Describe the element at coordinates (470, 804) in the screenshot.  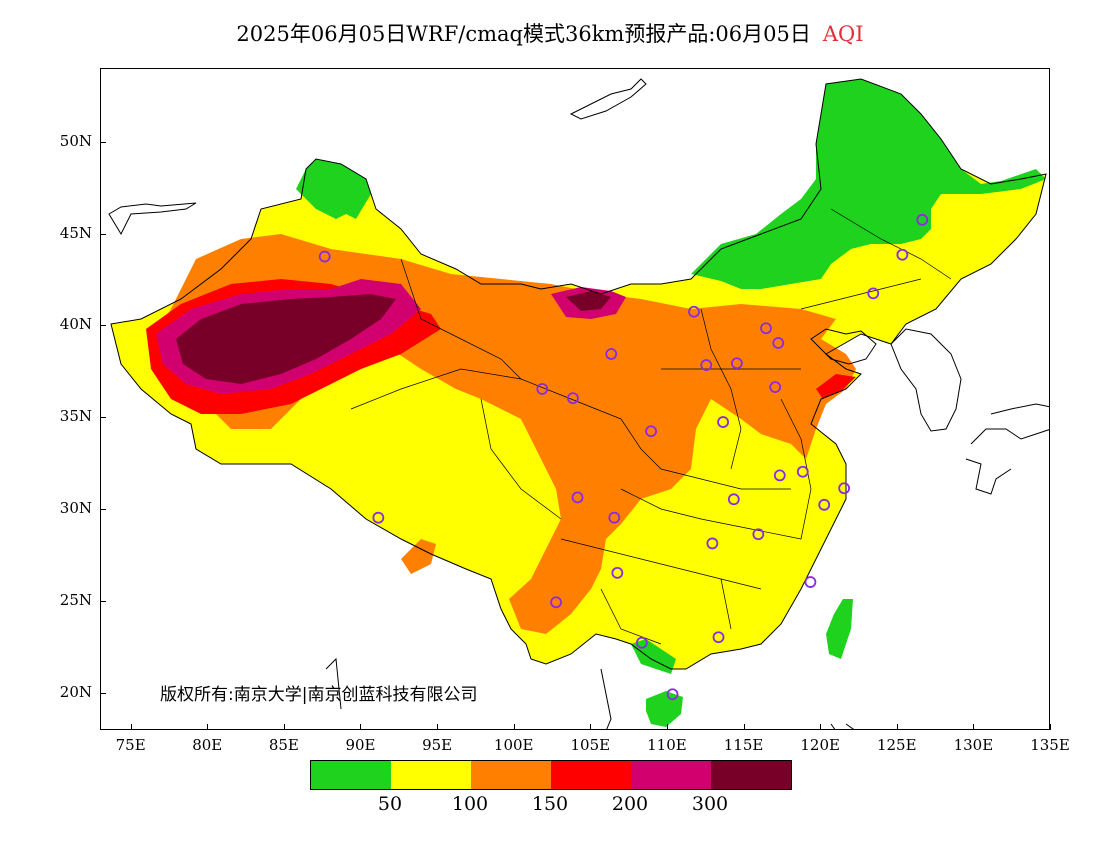
I see `legend-label: 100` at that location.